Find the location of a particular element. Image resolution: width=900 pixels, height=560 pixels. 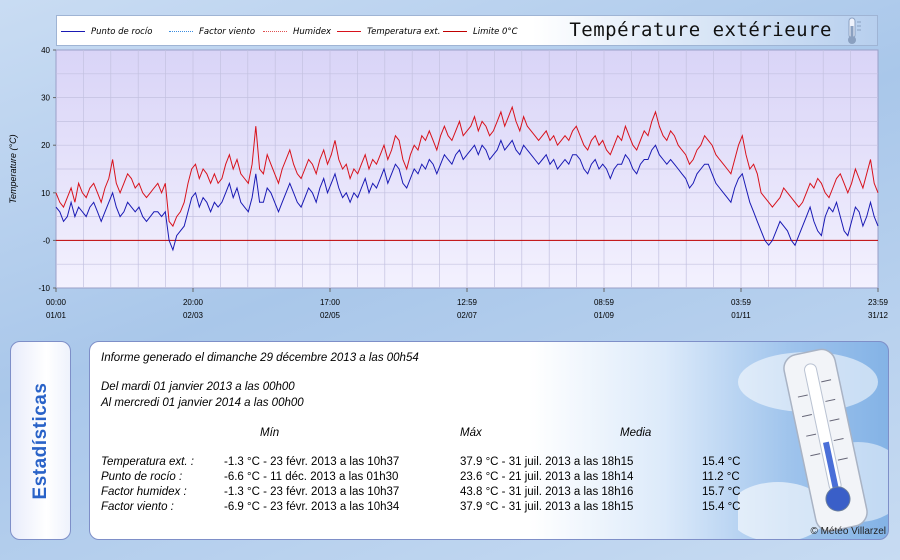

row-avg: 15.7 °C is located at coordinates (721, 492).